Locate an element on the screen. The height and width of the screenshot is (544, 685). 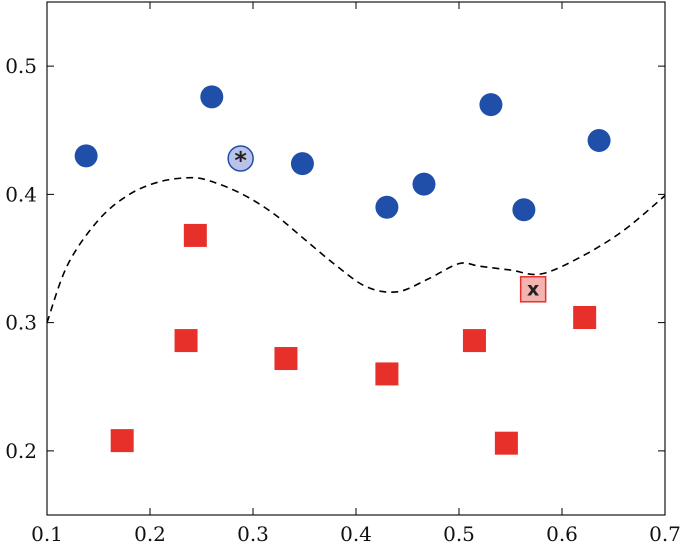
highlight-label-star: * is located at coordinates (240, 160).